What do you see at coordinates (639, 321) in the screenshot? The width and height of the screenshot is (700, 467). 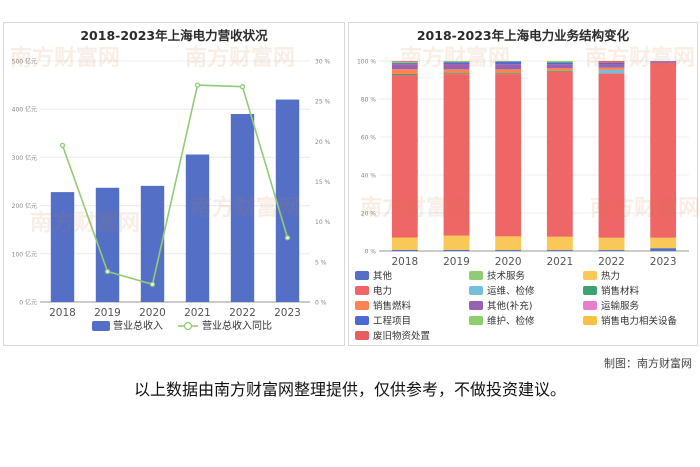 I see `legend-label: 销售电力相关设备` at bounding box center [639, 321].